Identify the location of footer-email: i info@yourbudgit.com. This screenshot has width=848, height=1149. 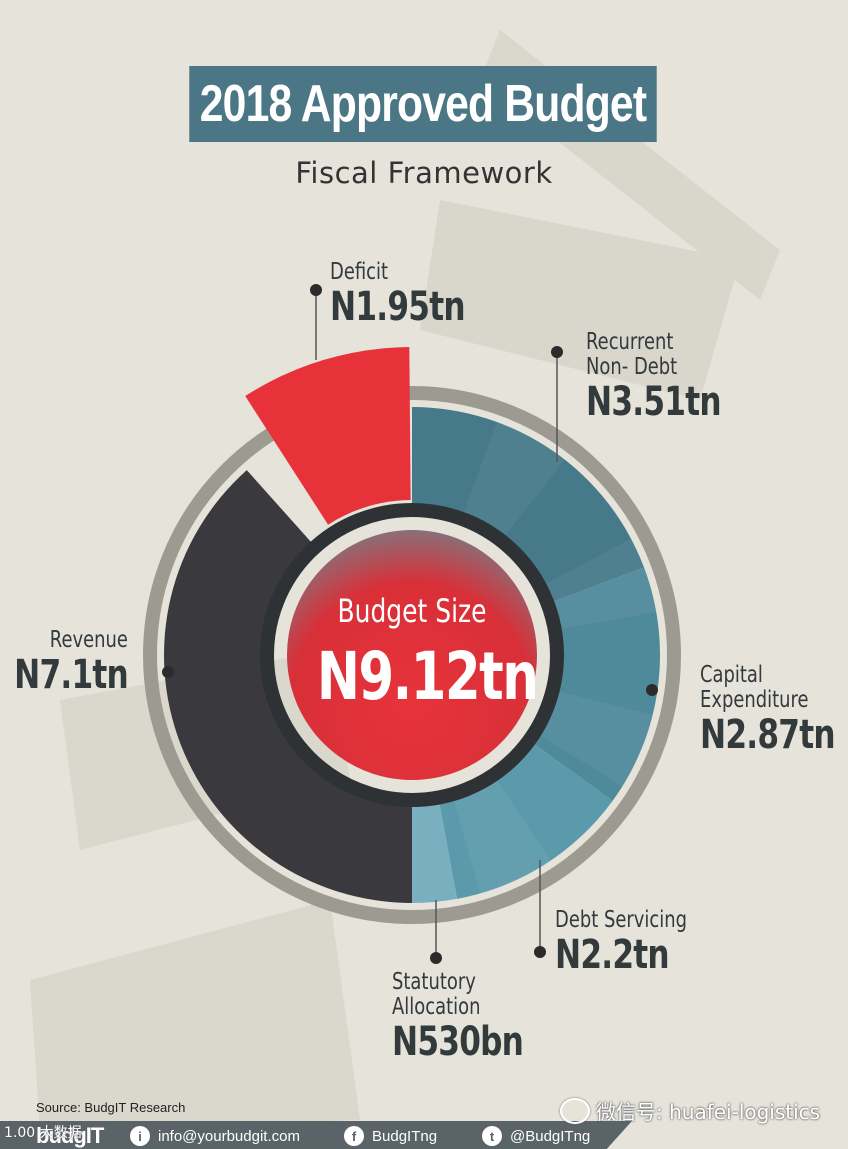
(215, 1136).